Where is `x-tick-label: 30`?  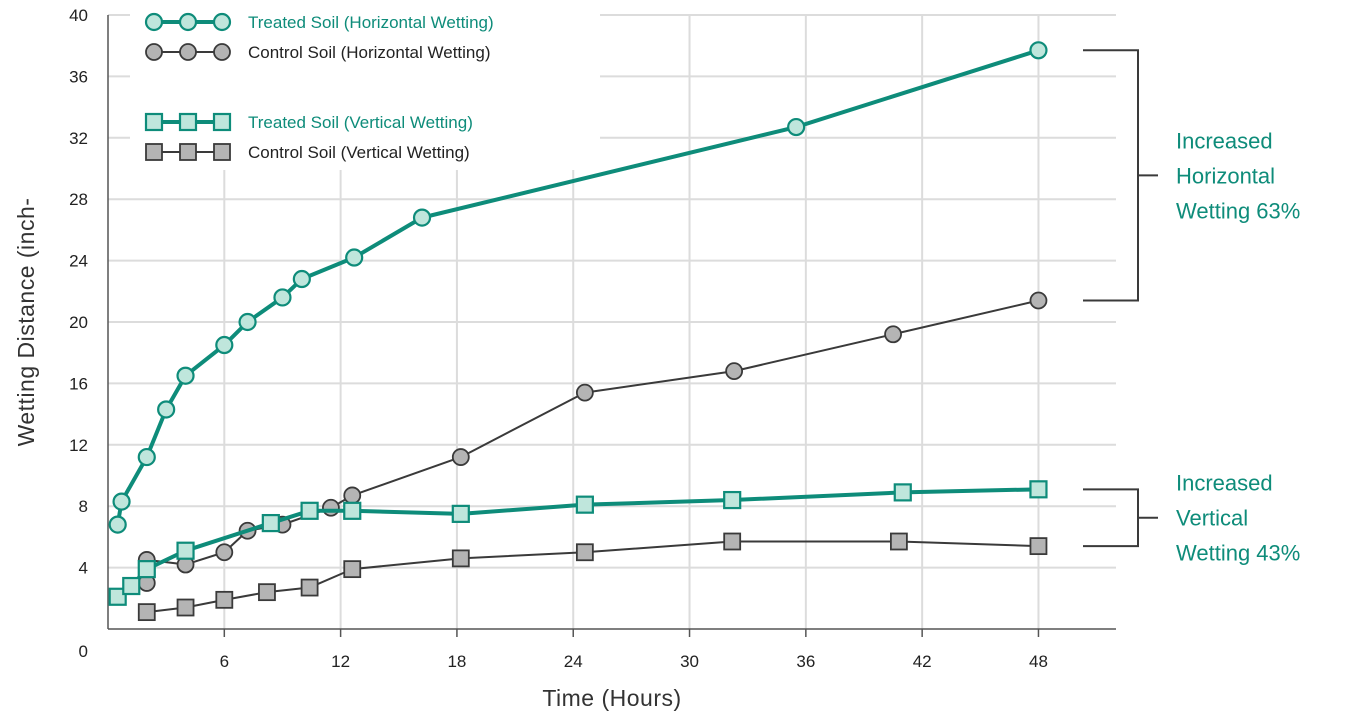
x-tick-label: 30 is located at coordinates (689, 661).